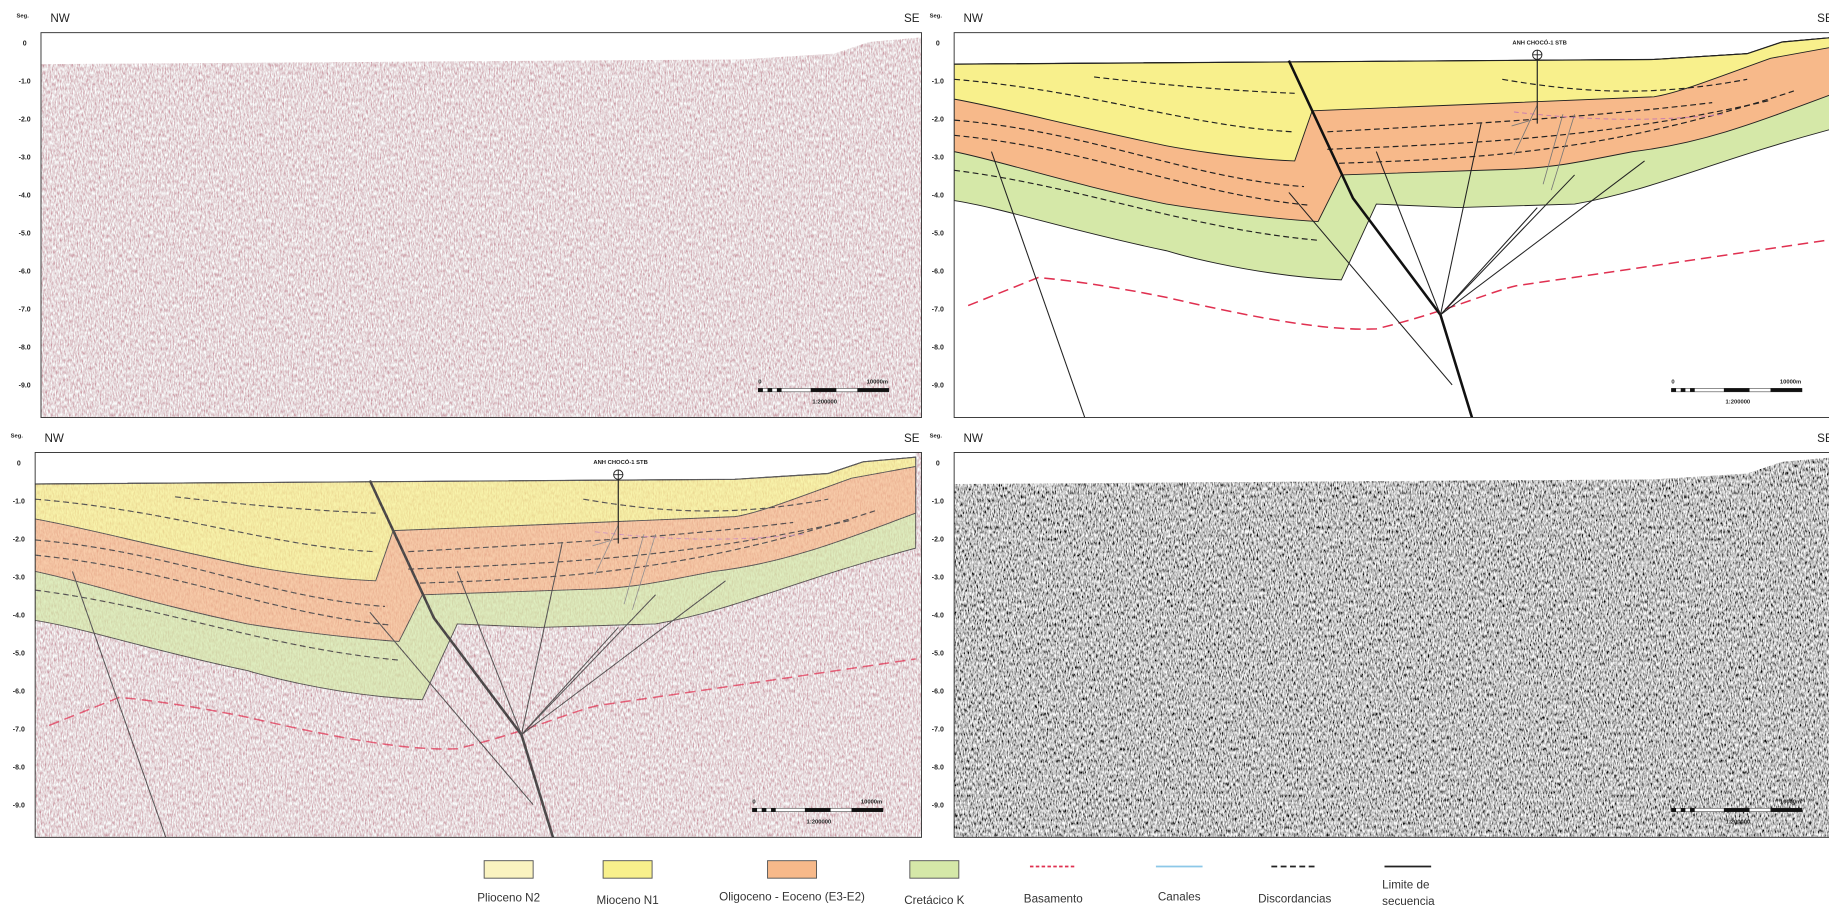 The image size is (1829, 912). What do you see at coordinates (1539, 42) in the screenshot?
I see `well-label: ANH CHOCÓ-1 STB` at bounding box center [1539, 42].